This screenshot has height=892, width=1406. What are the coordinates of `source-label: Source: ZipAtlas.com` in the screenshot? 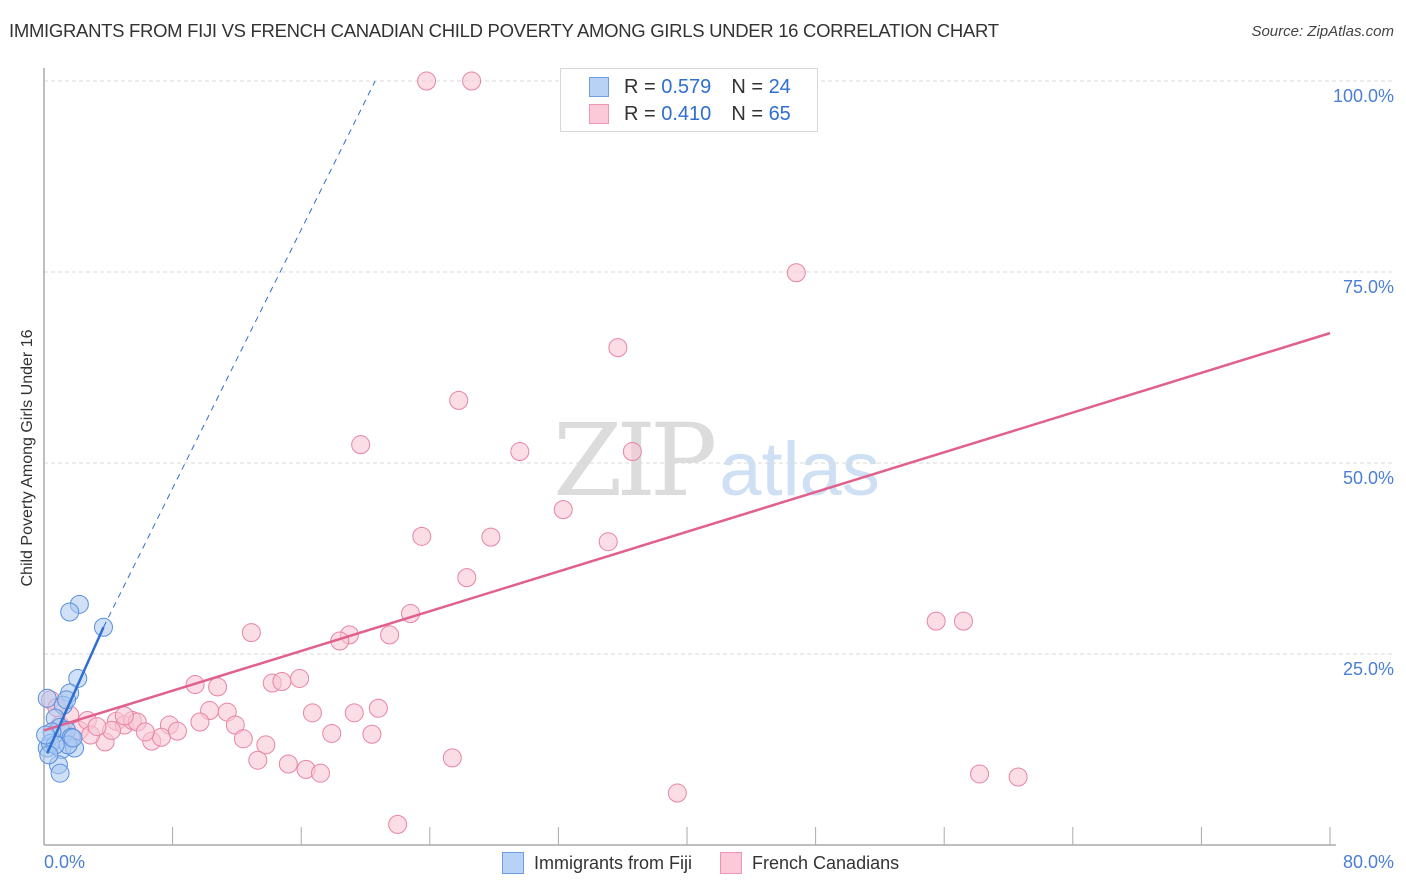 It's located at (1322, 31).